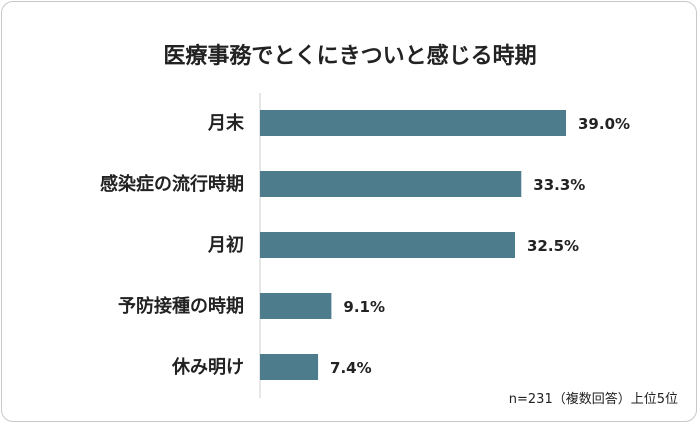 This screenshot has height=425, width=700. What do you see at coordinates (207, 367) in the screenshot?
I see `category-label-4: 休み明け` at bounding box center [207, 367].